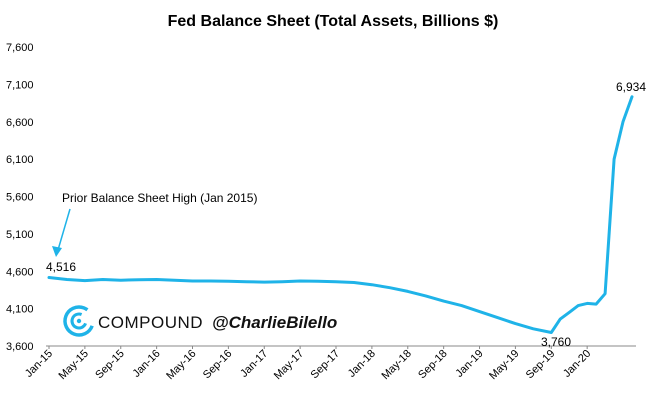 The height and width of the screenshot is (402, 659). What do you see at coordinates (150, 322) in the screenshot?
I see `brand-name: COMPOUND` at bounding box center [150, 322].